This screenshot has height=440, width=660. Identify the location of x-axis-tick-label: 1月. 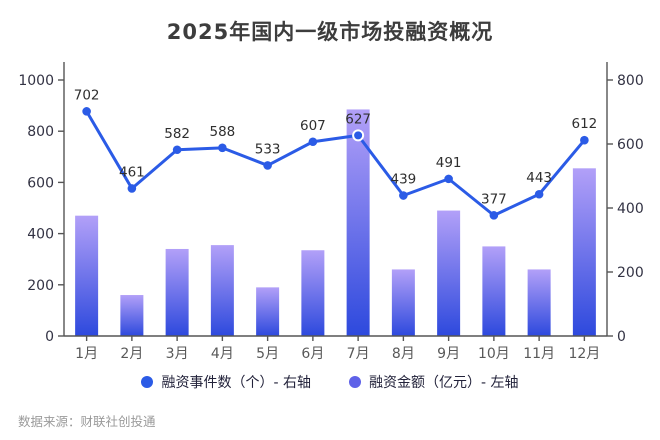
(86, 354).